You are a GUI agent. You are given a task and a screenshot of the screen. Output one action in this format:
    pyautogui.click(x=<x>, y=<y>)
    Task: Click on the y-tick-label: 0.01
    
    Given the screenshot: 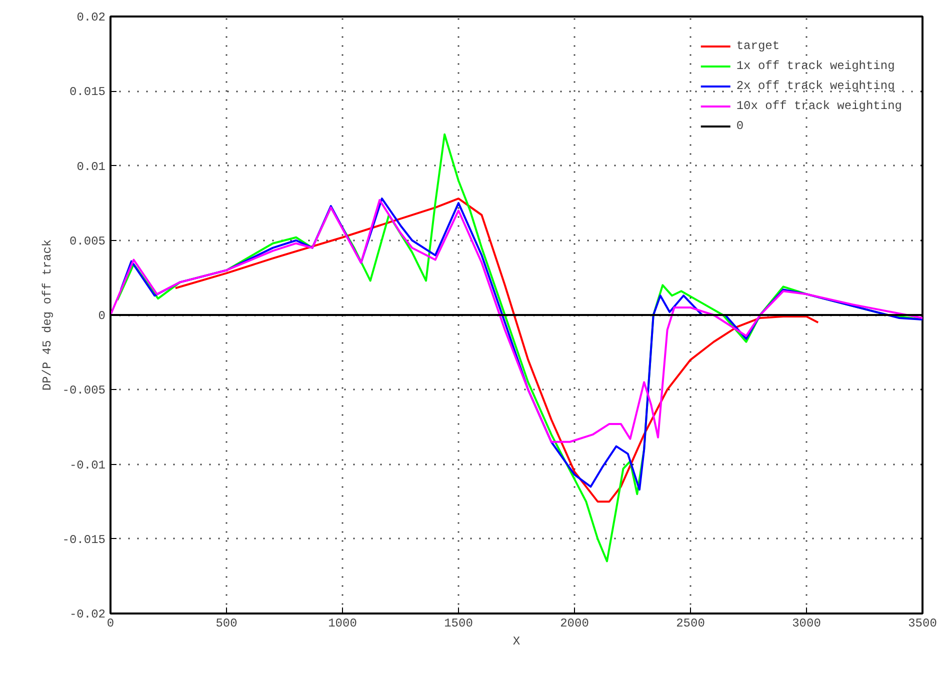 What is the action you would take?
    pyautogui.click(x=91, y=167)
    